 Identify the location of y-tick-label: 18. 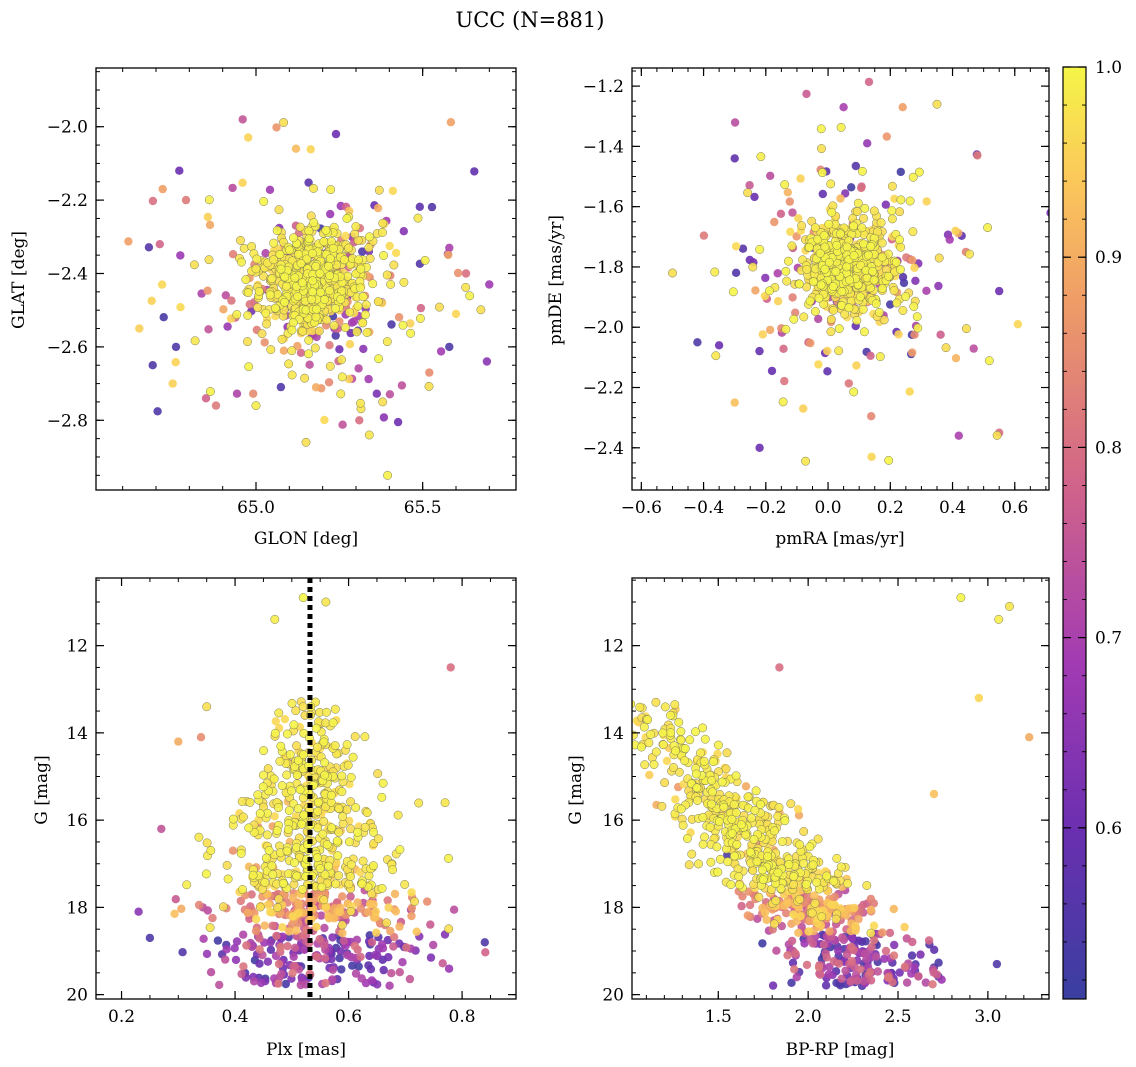
(77, 908).